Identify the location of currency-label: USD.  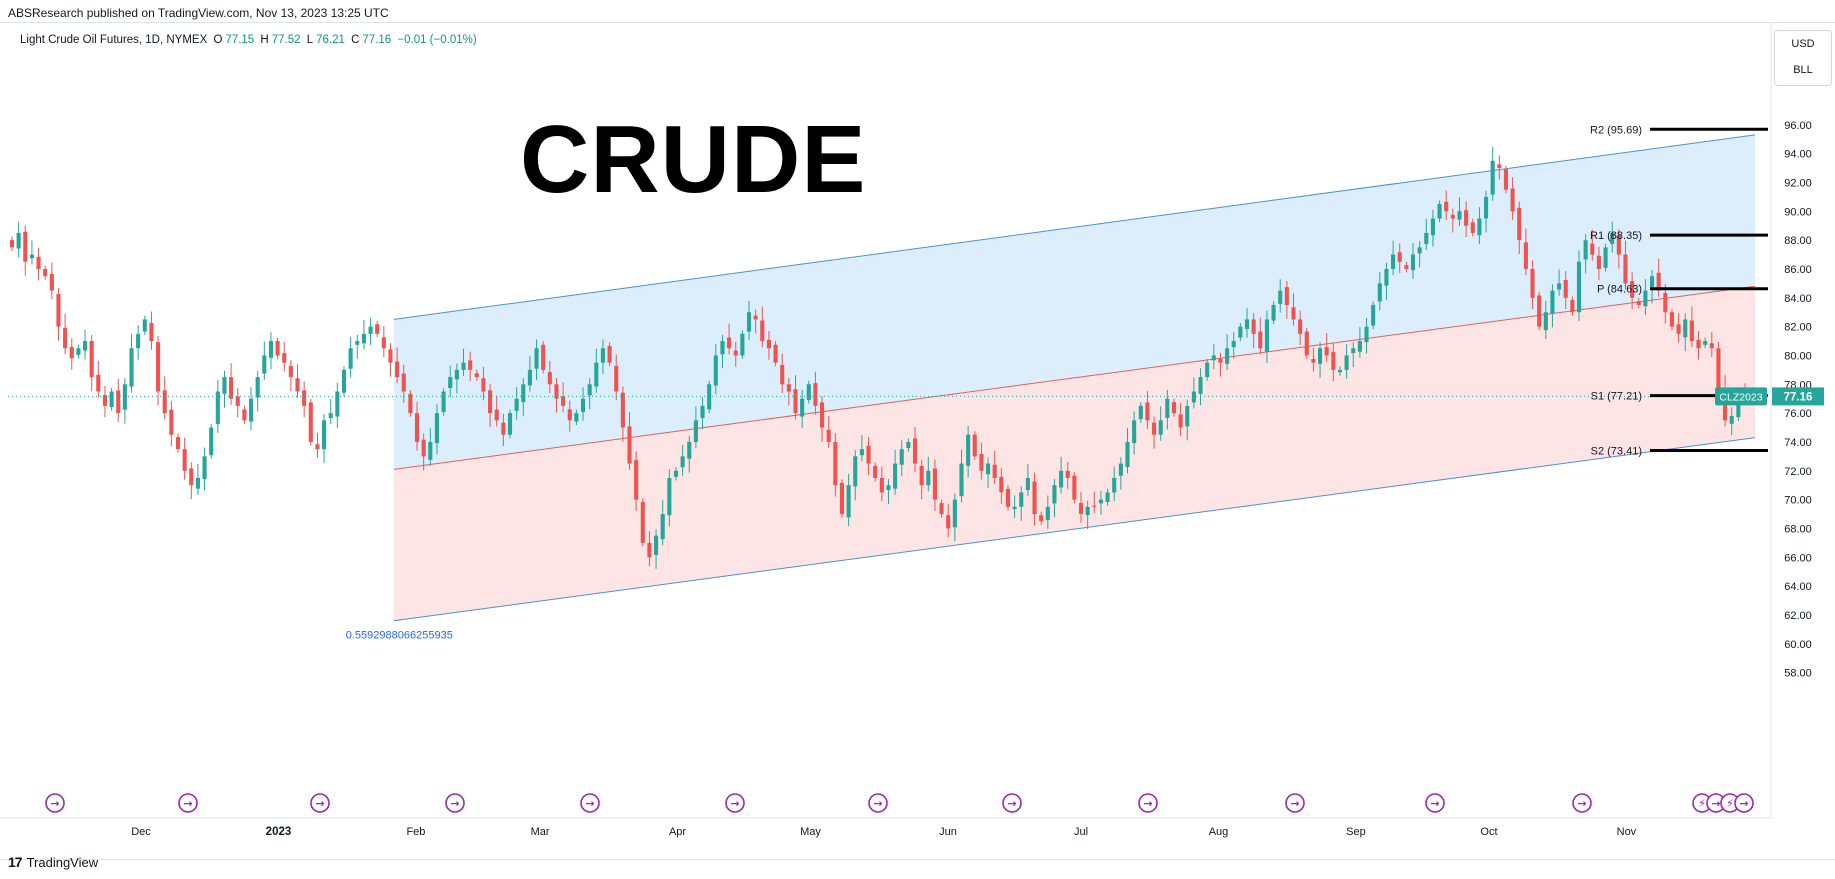
(1803, 44).